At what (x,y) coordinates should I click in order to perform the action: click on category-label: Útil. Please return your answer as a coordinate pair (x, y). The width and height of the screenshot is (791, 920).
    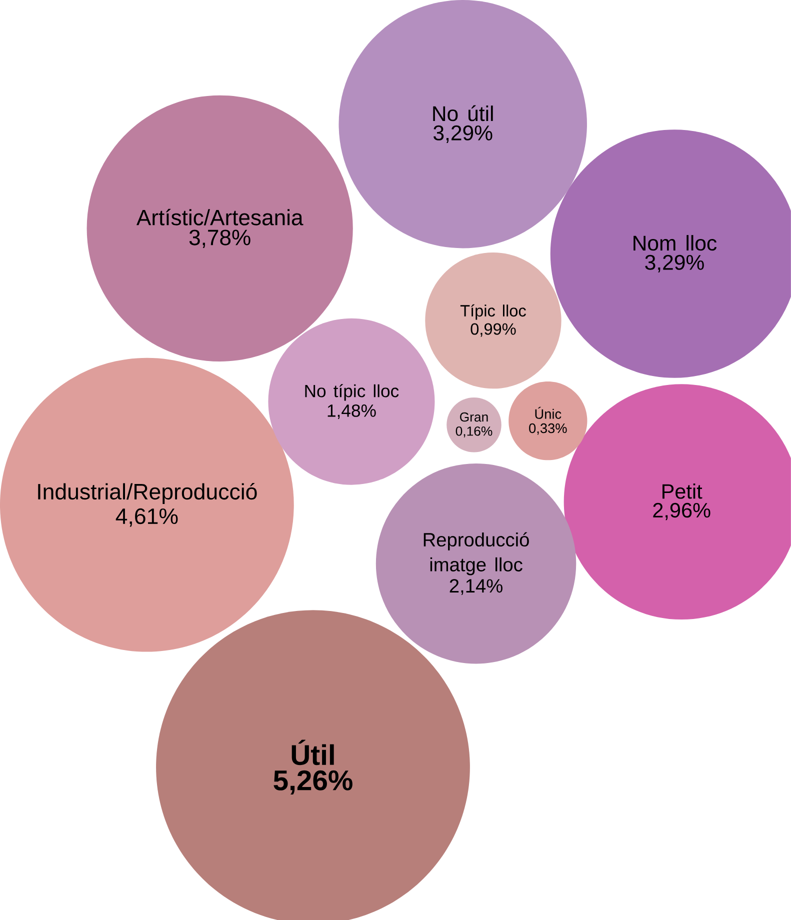
    Looking at the image, I should click on (313, 753).